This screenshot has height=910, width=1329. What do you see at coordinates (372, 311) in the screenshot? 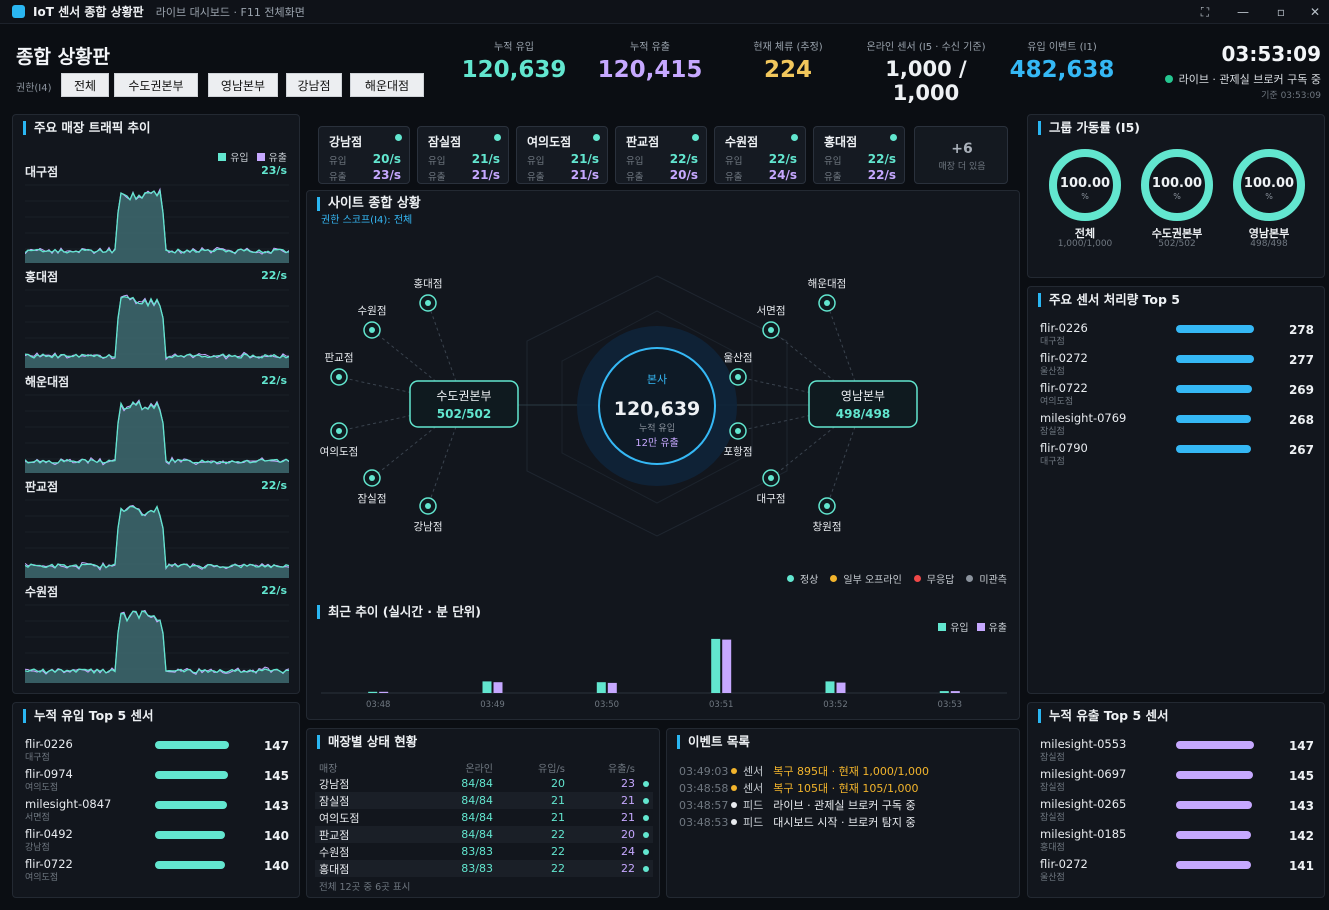
I see `store-node-label: 수원점` at bounding box center [372, 311].